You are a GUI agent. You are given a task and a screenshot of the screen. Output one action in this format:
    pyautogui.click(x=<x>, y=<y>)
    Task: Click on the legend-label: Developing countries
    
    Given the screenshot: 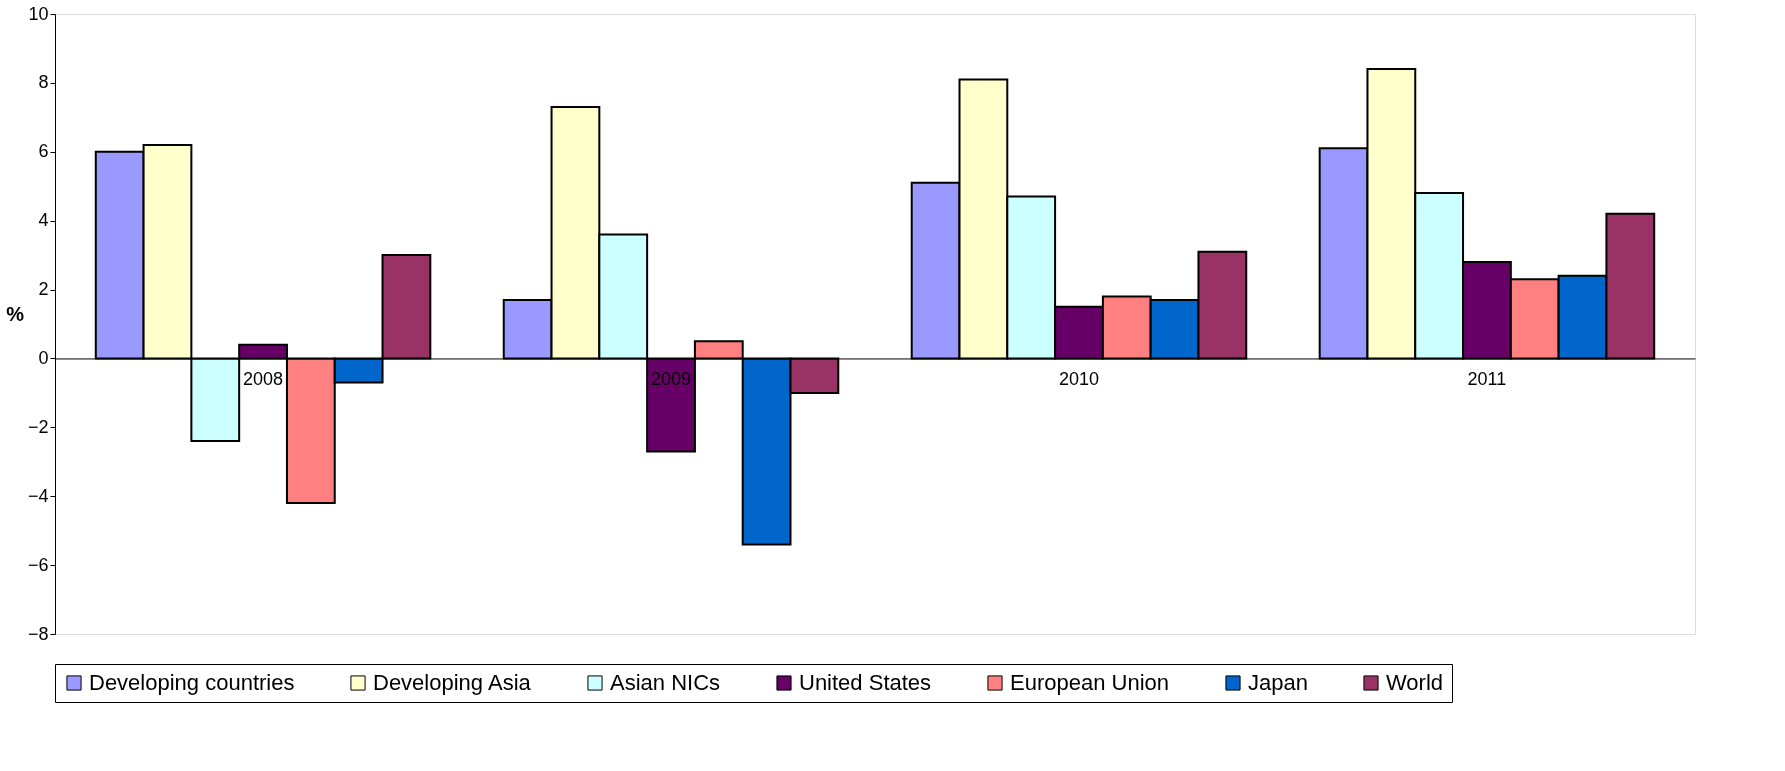 What is the action you would take?
    pyautogui.click(x=192, y=682)
    